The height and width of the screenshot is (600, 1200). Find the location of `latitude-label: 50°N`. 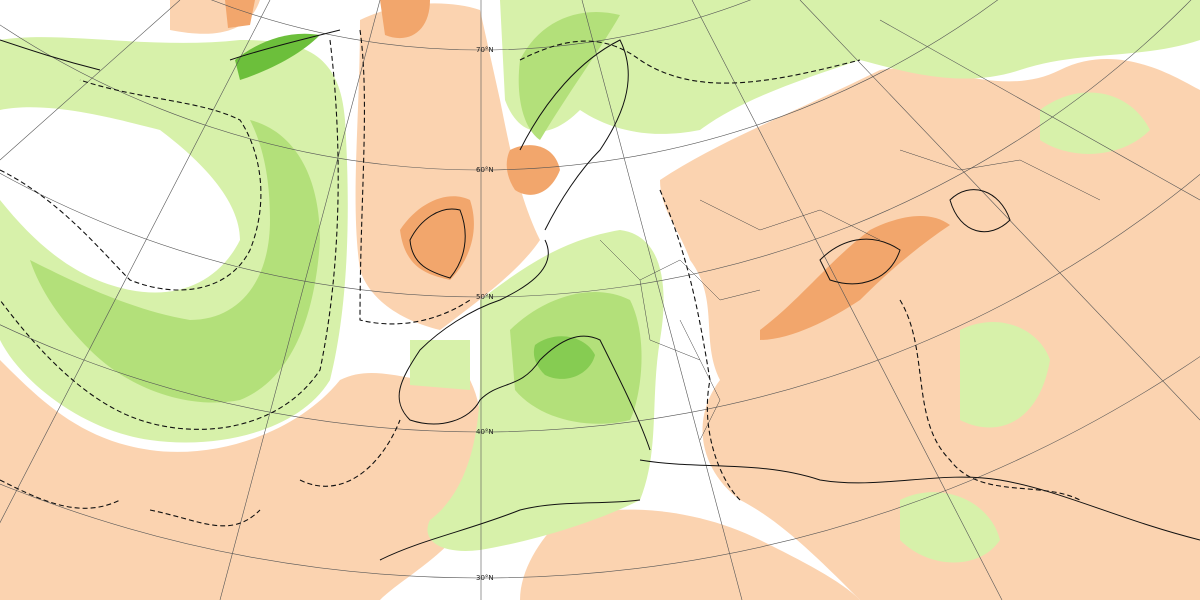

latitude-label: 50°N is located at coordinates (485, 297).